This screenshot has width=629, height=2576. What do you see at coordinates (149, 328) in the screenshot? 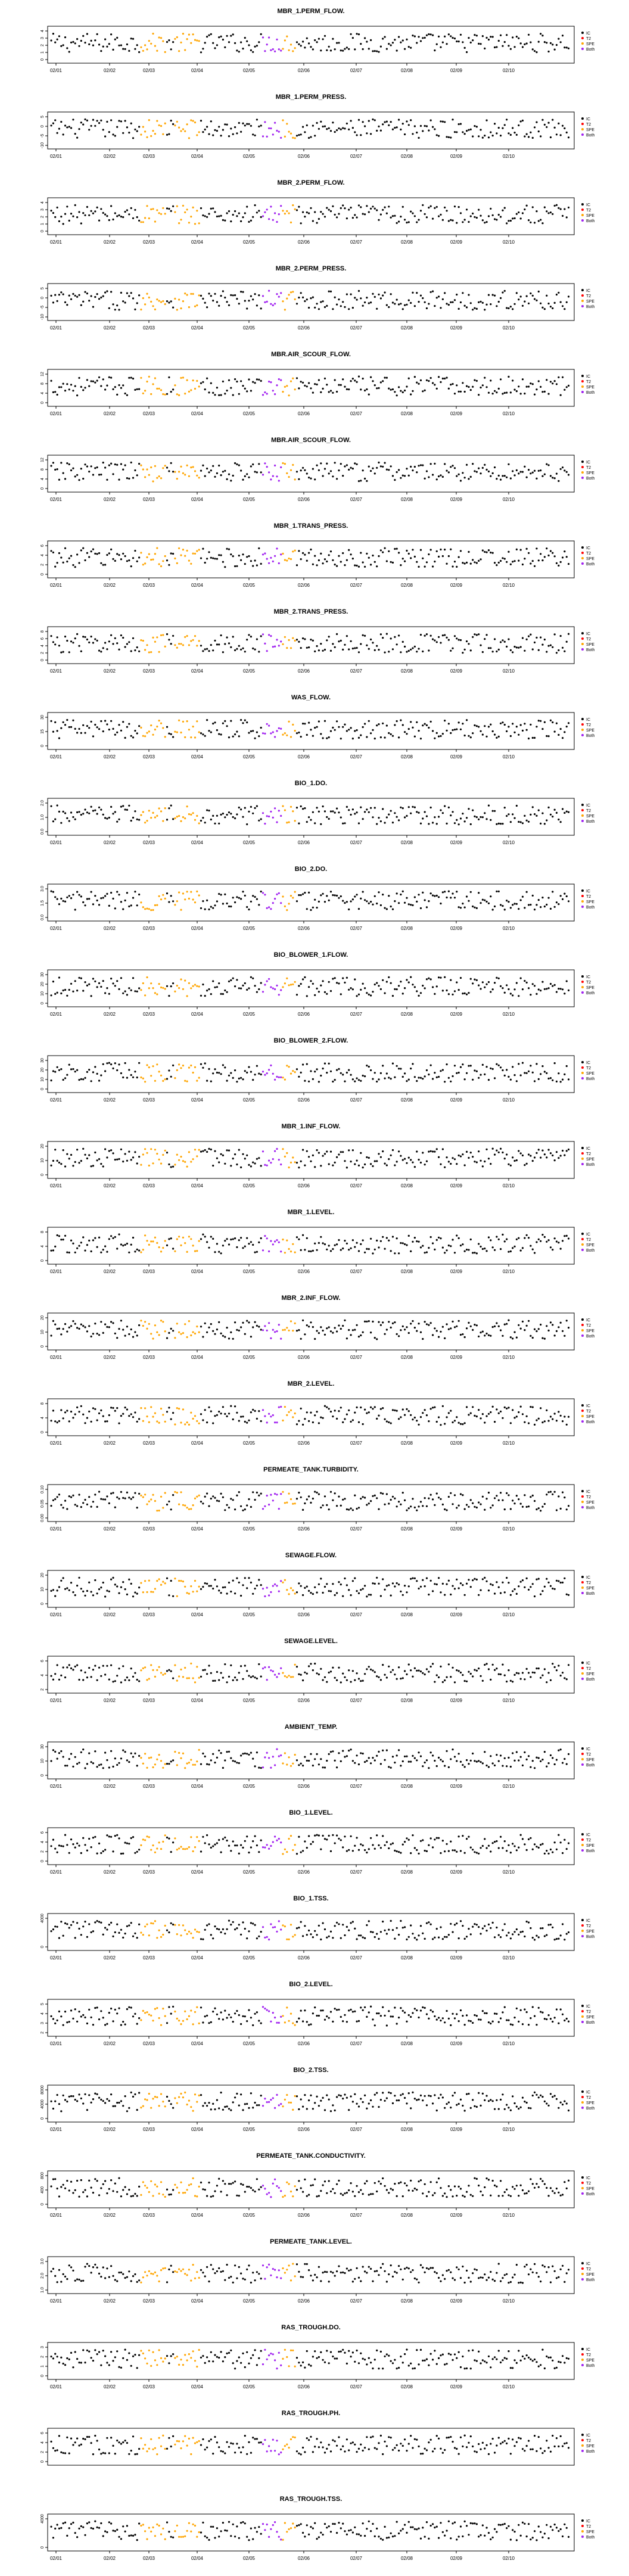
I see `x-tick-label: 02/03` at bounding box center [149, 328].